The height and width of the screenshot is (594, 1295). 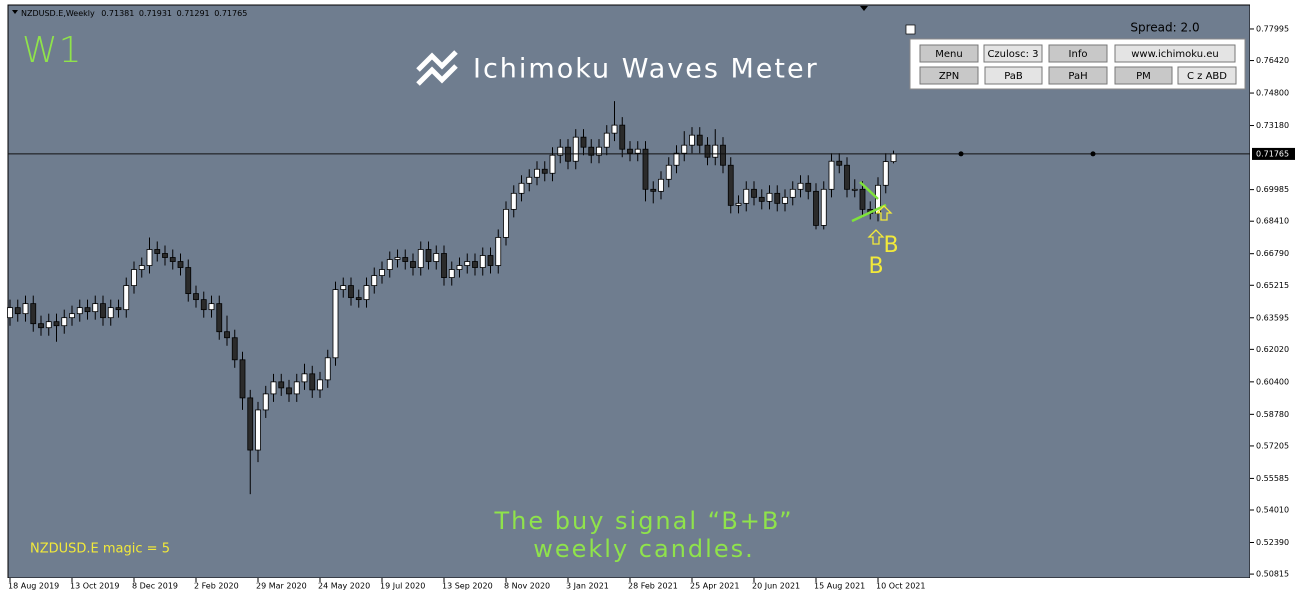 I want to click on signal-line, so click(x=869, y=190).